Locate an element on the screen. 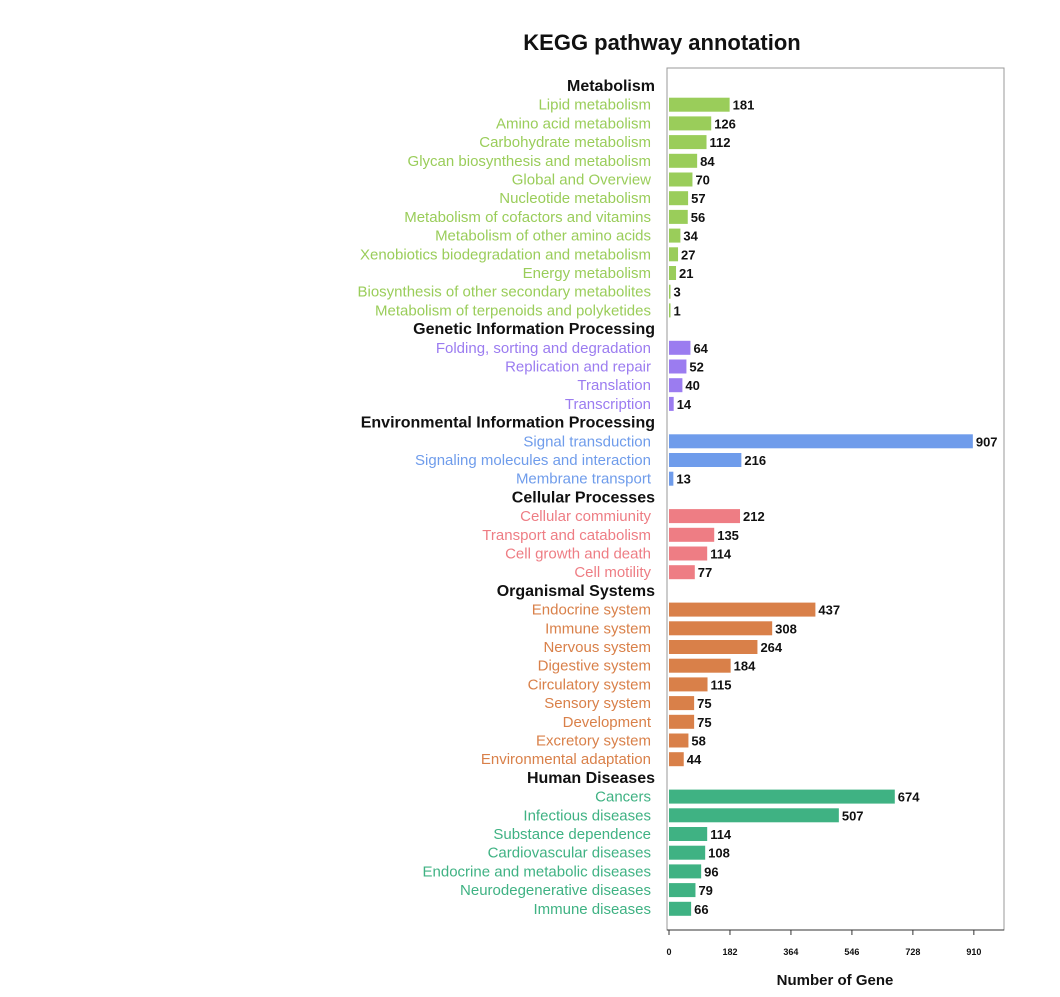 Image resolution: width=1060 pixels, height=997 pixels. bar-value-label: 212 is located at coordinates (754, 516).